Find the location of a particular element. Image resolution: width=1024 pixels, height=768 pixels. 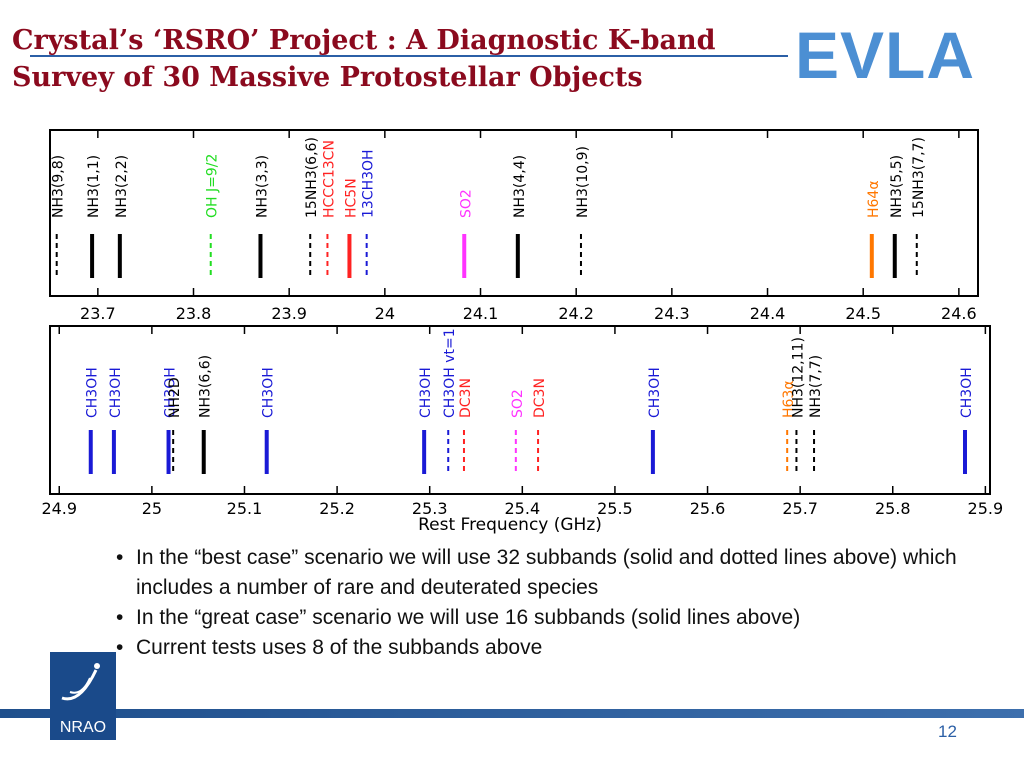

panel-1-line-label: NH3(9,8) is located at coordinates (59, 186).